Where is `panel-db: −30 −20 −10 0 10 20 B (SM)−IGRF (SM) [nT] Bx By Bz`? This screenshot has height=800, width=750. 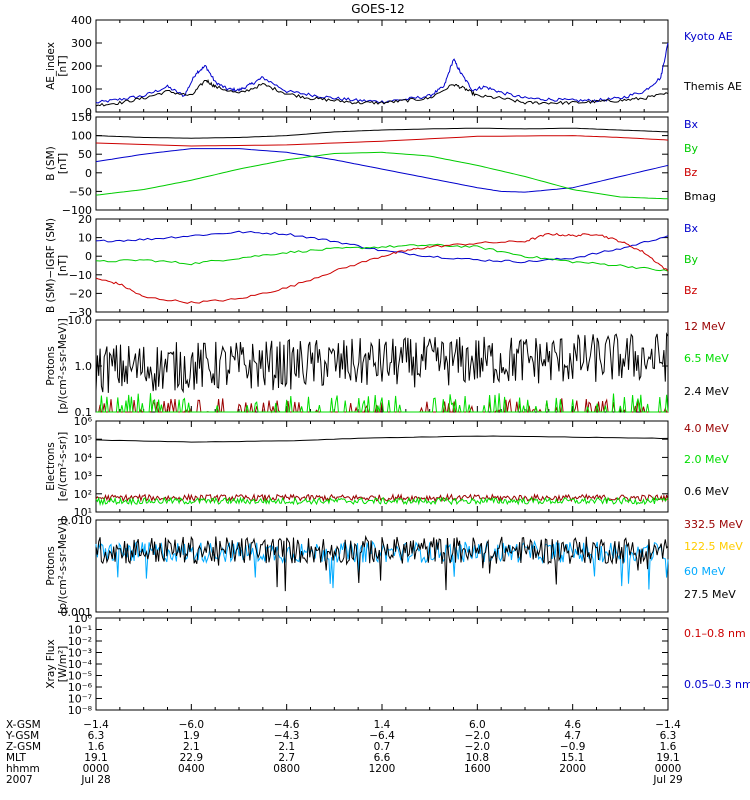 panel-db: −30 −20 −10 0 10 20 B (SM)−IGRF (SM) [nT] Bx By Bz is located at coordinates (372, 266).